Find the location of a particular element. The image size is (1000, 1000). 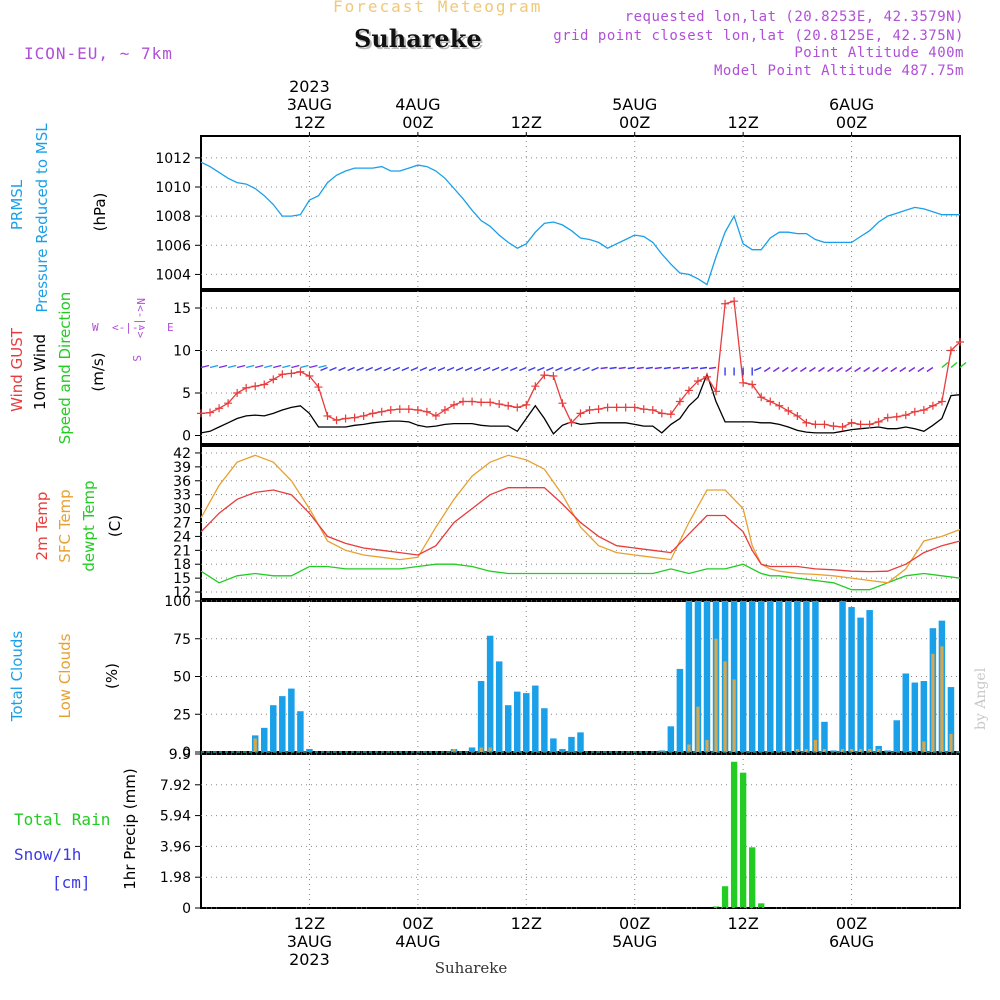

temperature-ytick-label: 30 is located at coordinates (182, 510).